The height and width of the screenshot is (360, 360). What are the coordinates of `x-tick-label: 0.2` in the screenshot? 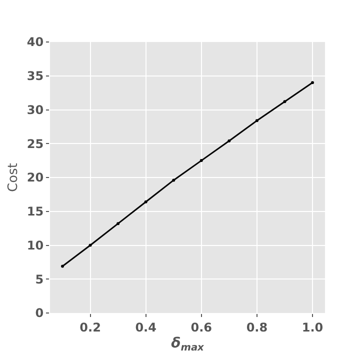 It's located at (90, 327).